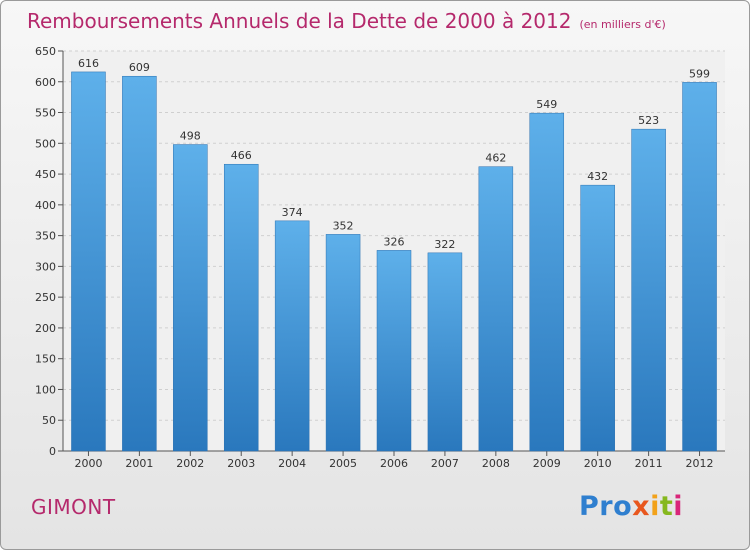 The width and height of the screenshot is (750, 550). Describe the element at coordinates (45, 51) in the screenshot. I see `y-tick-label: 650` at that location.